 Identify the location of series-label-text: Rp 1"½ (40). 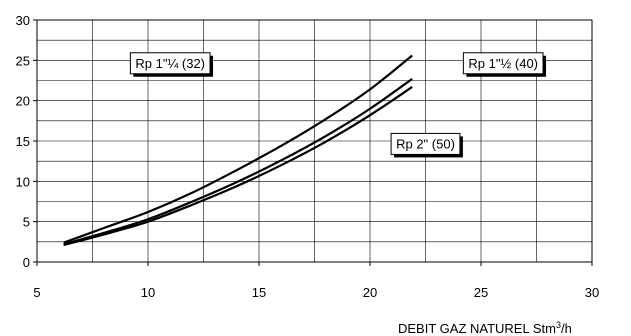
(503, 63).